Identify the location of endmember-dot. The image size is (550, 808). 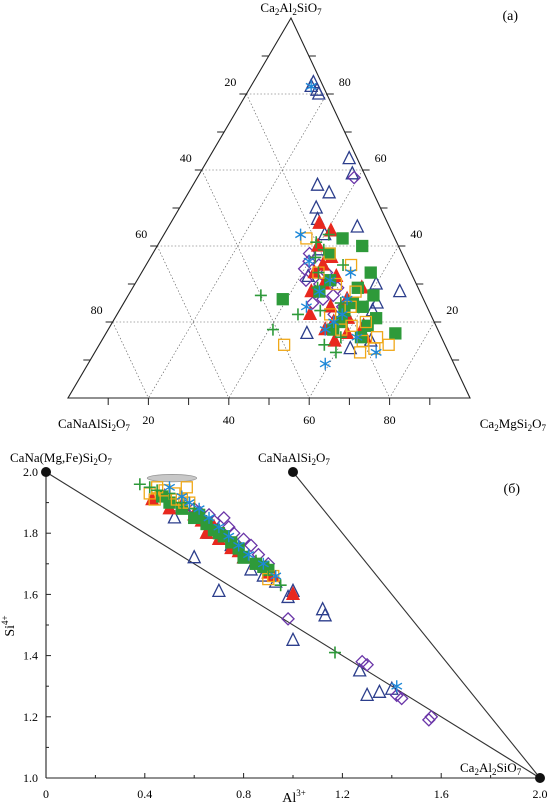
(540, 778).